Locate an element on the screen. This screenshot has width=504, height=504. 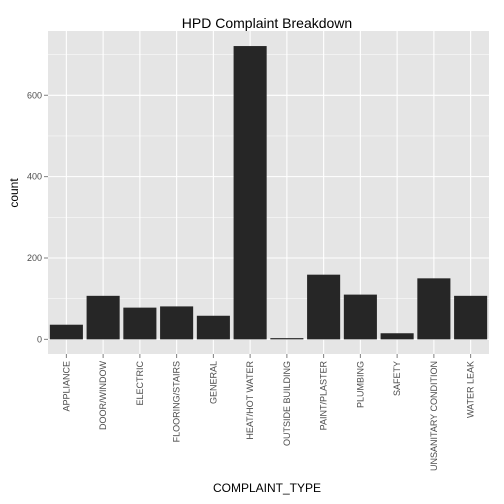
y-tick-label: 400 is located at coordinates (34, 177).